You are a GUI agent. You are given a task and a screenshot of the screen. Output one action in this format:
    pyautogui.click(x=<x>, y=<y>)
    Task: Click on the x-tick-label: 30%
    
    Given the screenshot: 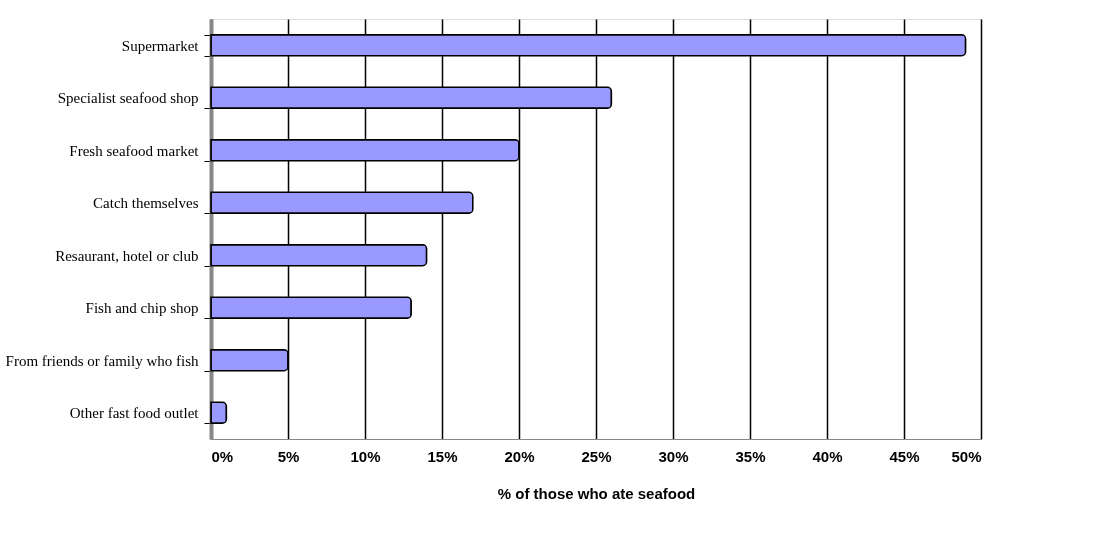 What is the action you would take?
    pyautogui.click(x=673, y=456)
    